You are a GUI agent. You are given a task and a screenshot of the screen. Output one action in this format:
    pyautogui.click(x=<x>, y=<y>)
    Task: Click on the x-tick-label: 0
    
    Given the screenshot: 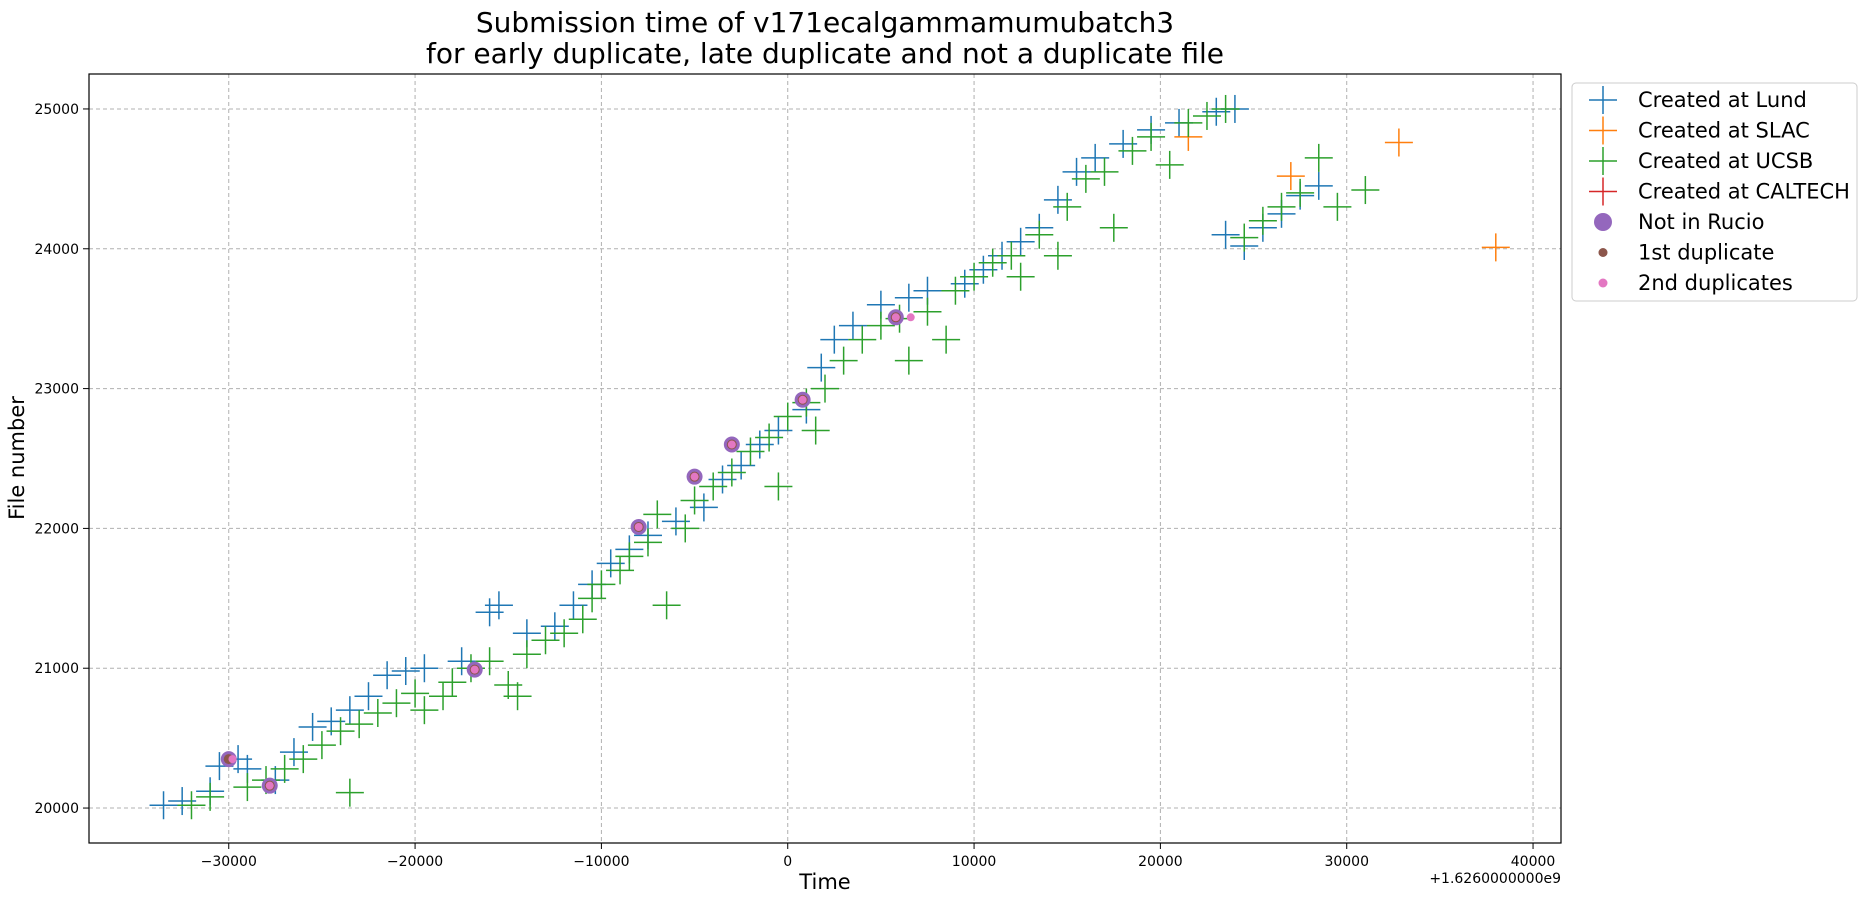 What is the action you would take?
    pyautogui.click(x=787, y=862)
    